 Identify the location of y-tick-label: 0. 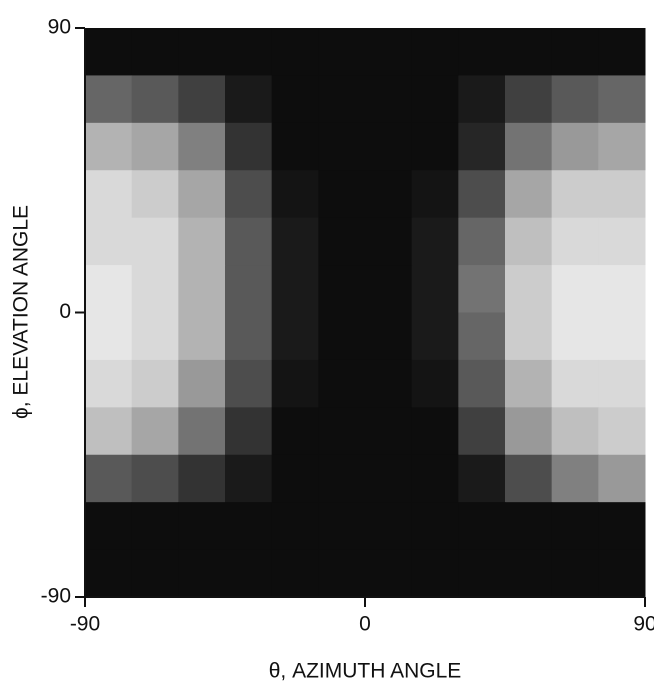
(65, 311).